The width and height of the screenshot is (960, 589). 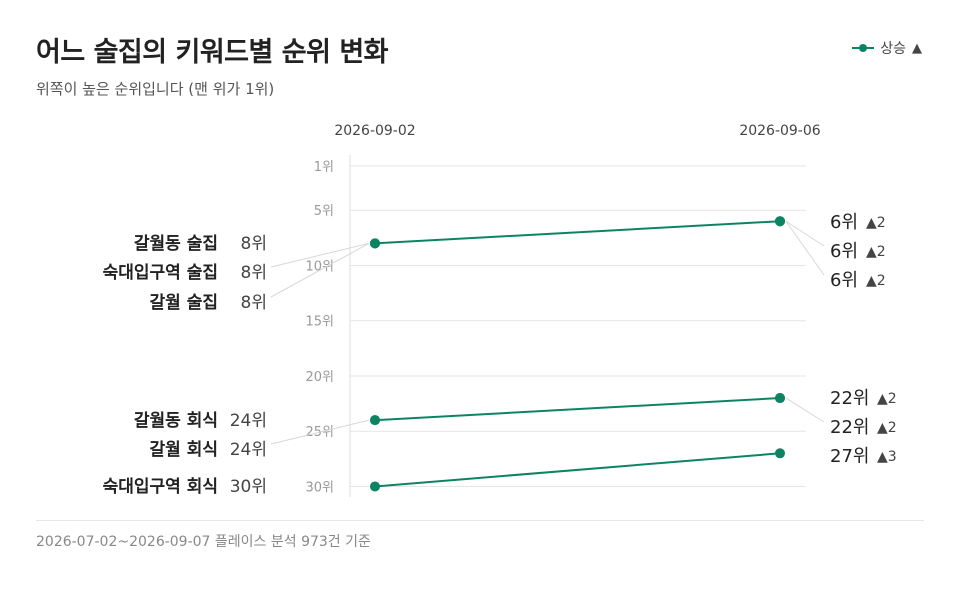 What do you see at coordinates (184, 450) in the screenshot?
I see `left-series-label: 갈월 회식` at bounding box center [184, 450].